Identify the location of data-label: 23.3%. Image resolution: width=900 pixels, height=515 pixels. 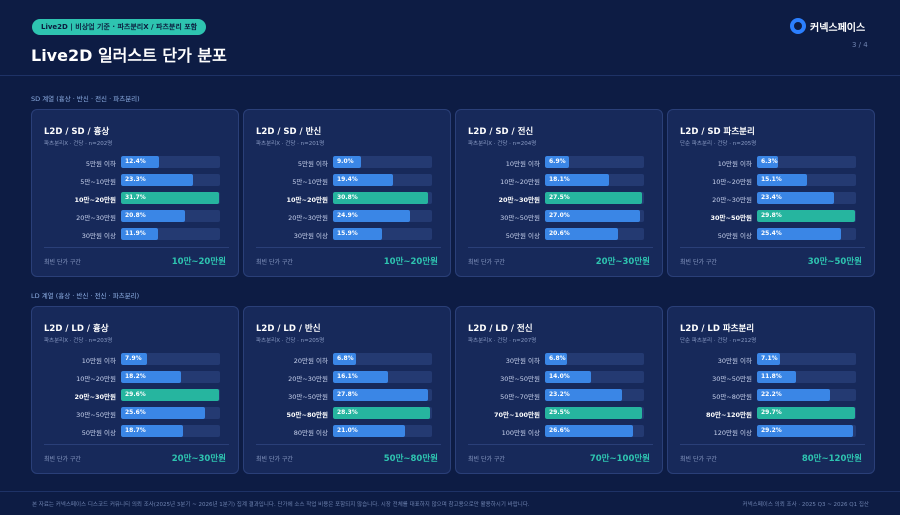
(135, 179).